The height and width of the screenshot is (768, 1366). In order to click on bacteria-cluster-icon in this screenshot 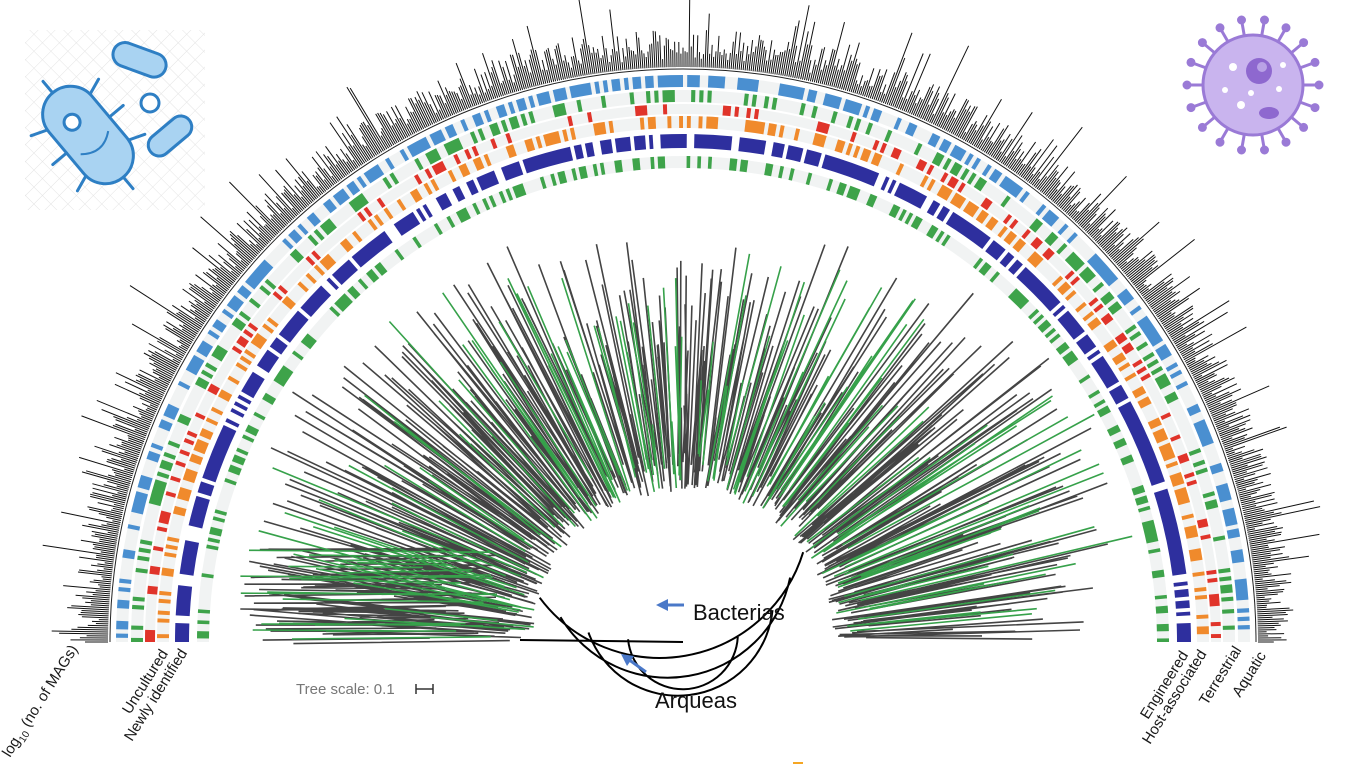, I will do `click(115, 120)`.